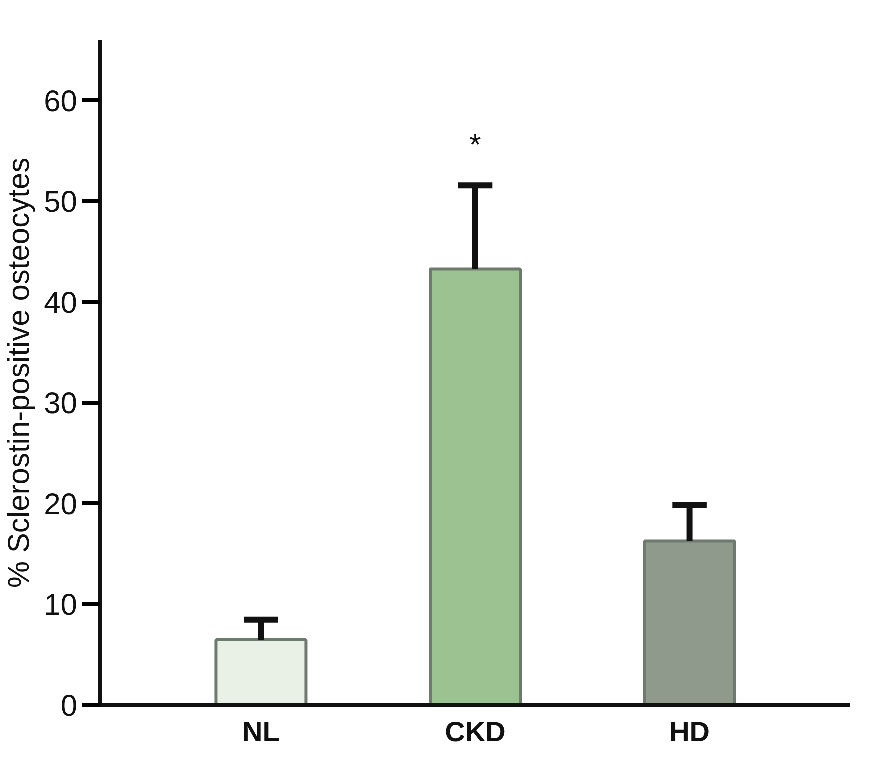  What do you see at coordinates (61, 605) in the screenshot?
I see `y-tick-label: 10` at bounding box center [61, 605].